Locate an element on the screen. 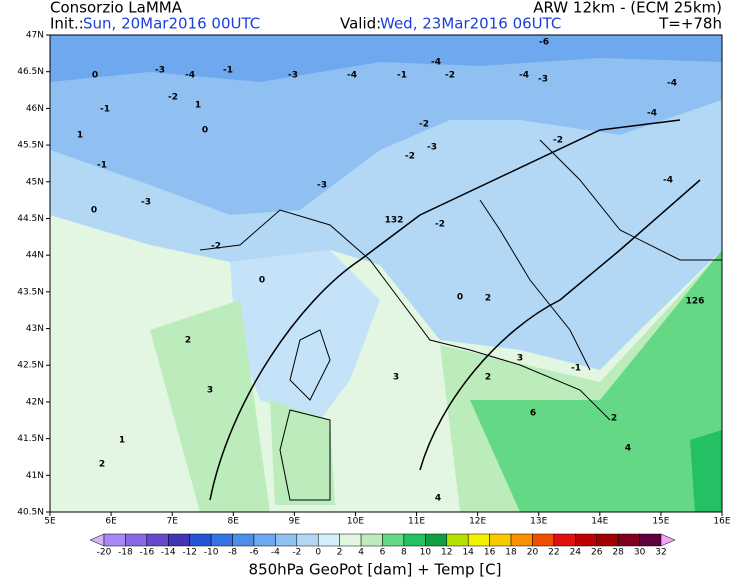  contour-label: 126 is located at coordinates (695, 302).